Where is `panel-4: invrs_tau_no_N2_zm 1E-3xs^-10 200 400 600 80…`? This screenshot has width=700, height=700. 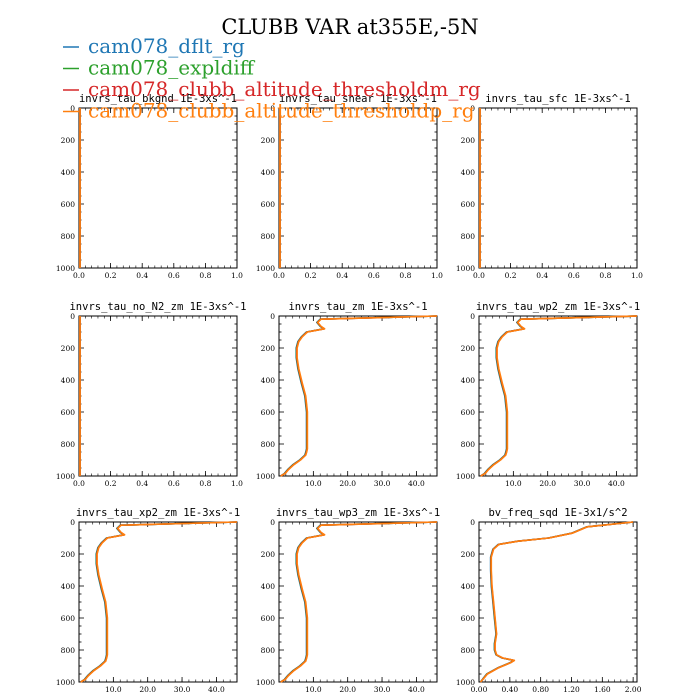
panel-4: invrs_tau_no_N2_zm 1E-3xs^-10 200 400 600 80… is located at coordinates (151, 394).